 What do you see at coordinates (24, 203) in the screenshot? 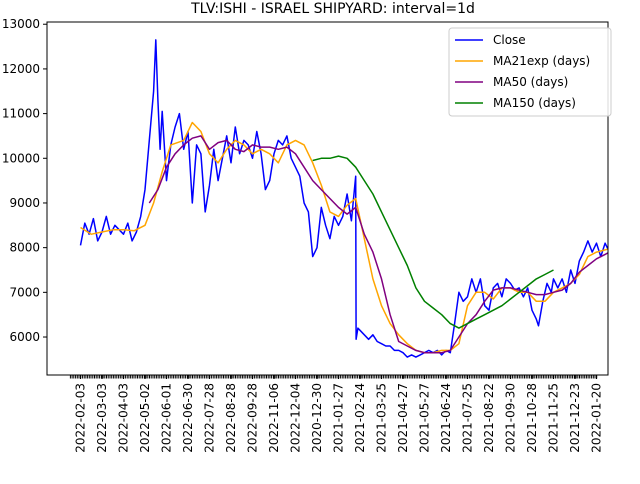
I see `y-tick-label: 9000` at bounding box center [24, 203].